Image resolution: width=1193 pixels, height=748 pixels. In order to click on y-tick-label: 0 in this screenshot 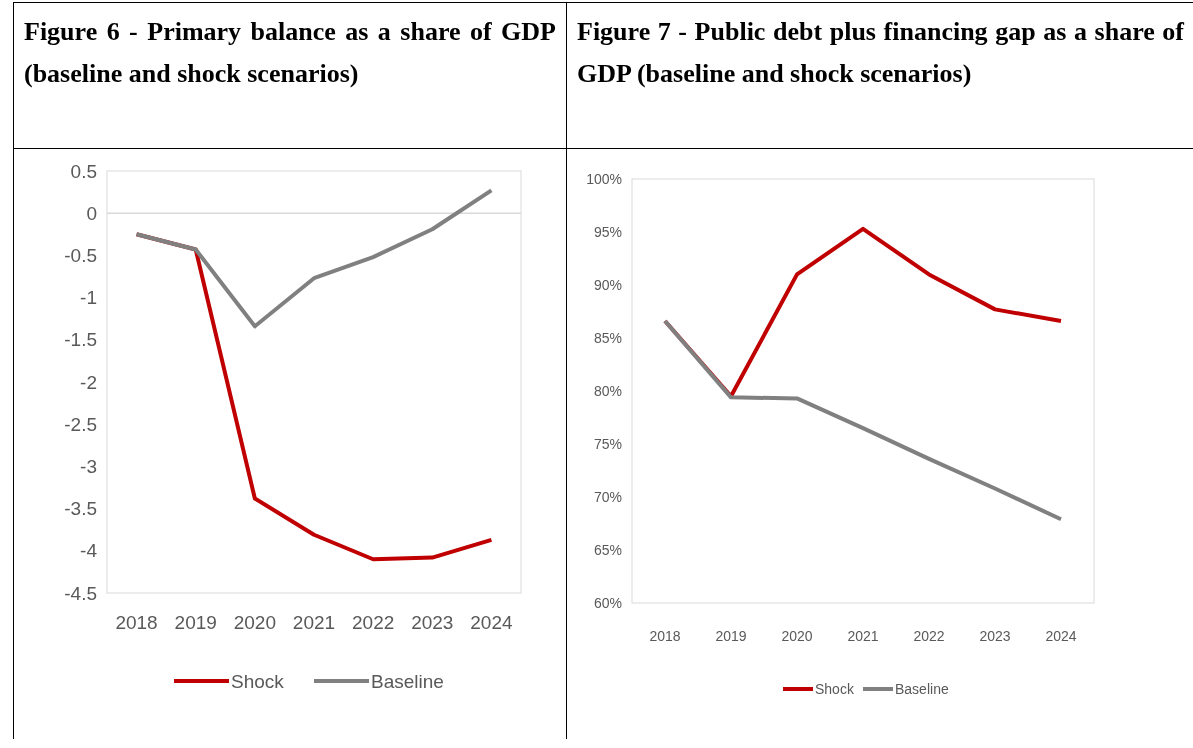, I will do `click(91, 213)`.